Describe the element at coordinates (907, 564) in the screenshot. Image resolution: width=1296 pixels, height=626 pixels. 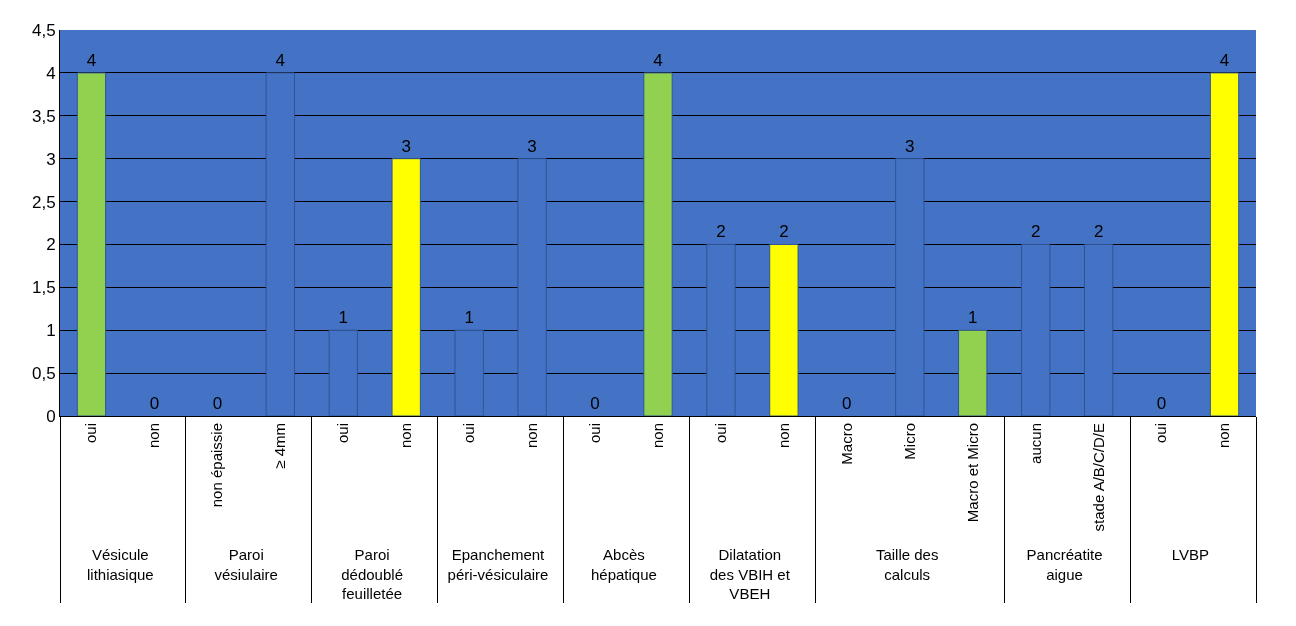
I see `category-label: Taille des calculs` at that location.